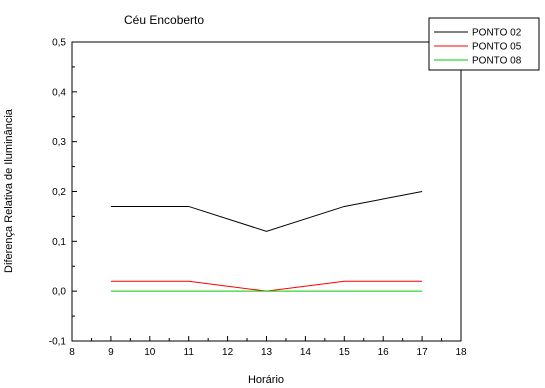 This screenshot has height=388, width=545. What do you see at coordinates (72, 352) in the screenshot?
I see `x-tick-label: 8` at bounding box center [72, 352].